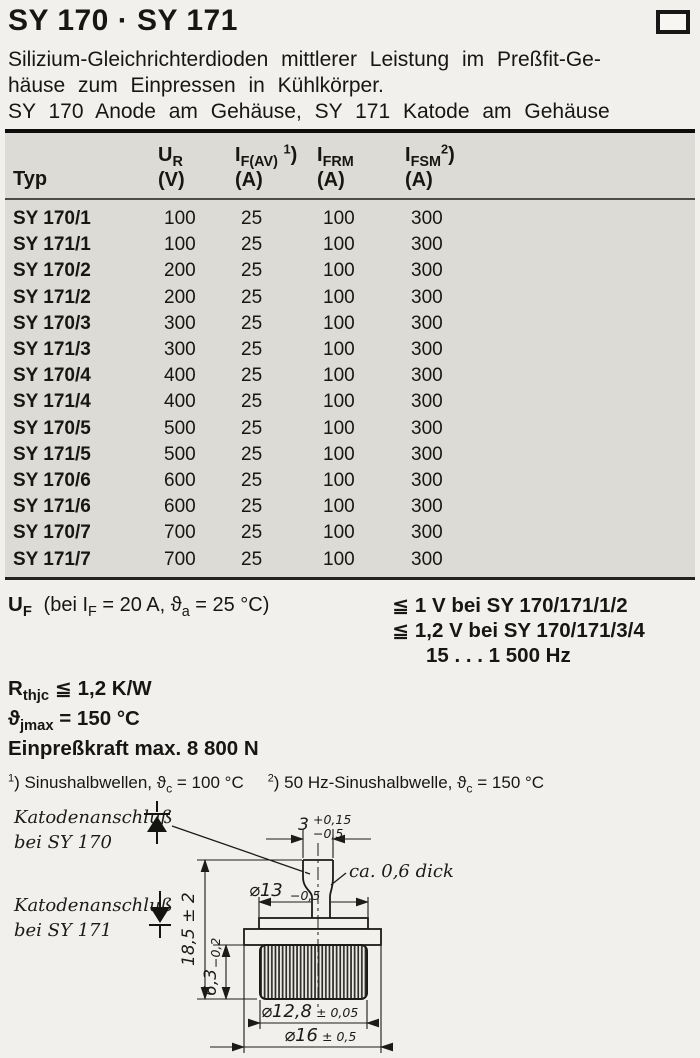 The width and height of the screenshot is (700, 1058). Describe the element at coordinates (361, 166) in the screenshot. I see `col-header-ifrm: IFRM (A)` at that location.